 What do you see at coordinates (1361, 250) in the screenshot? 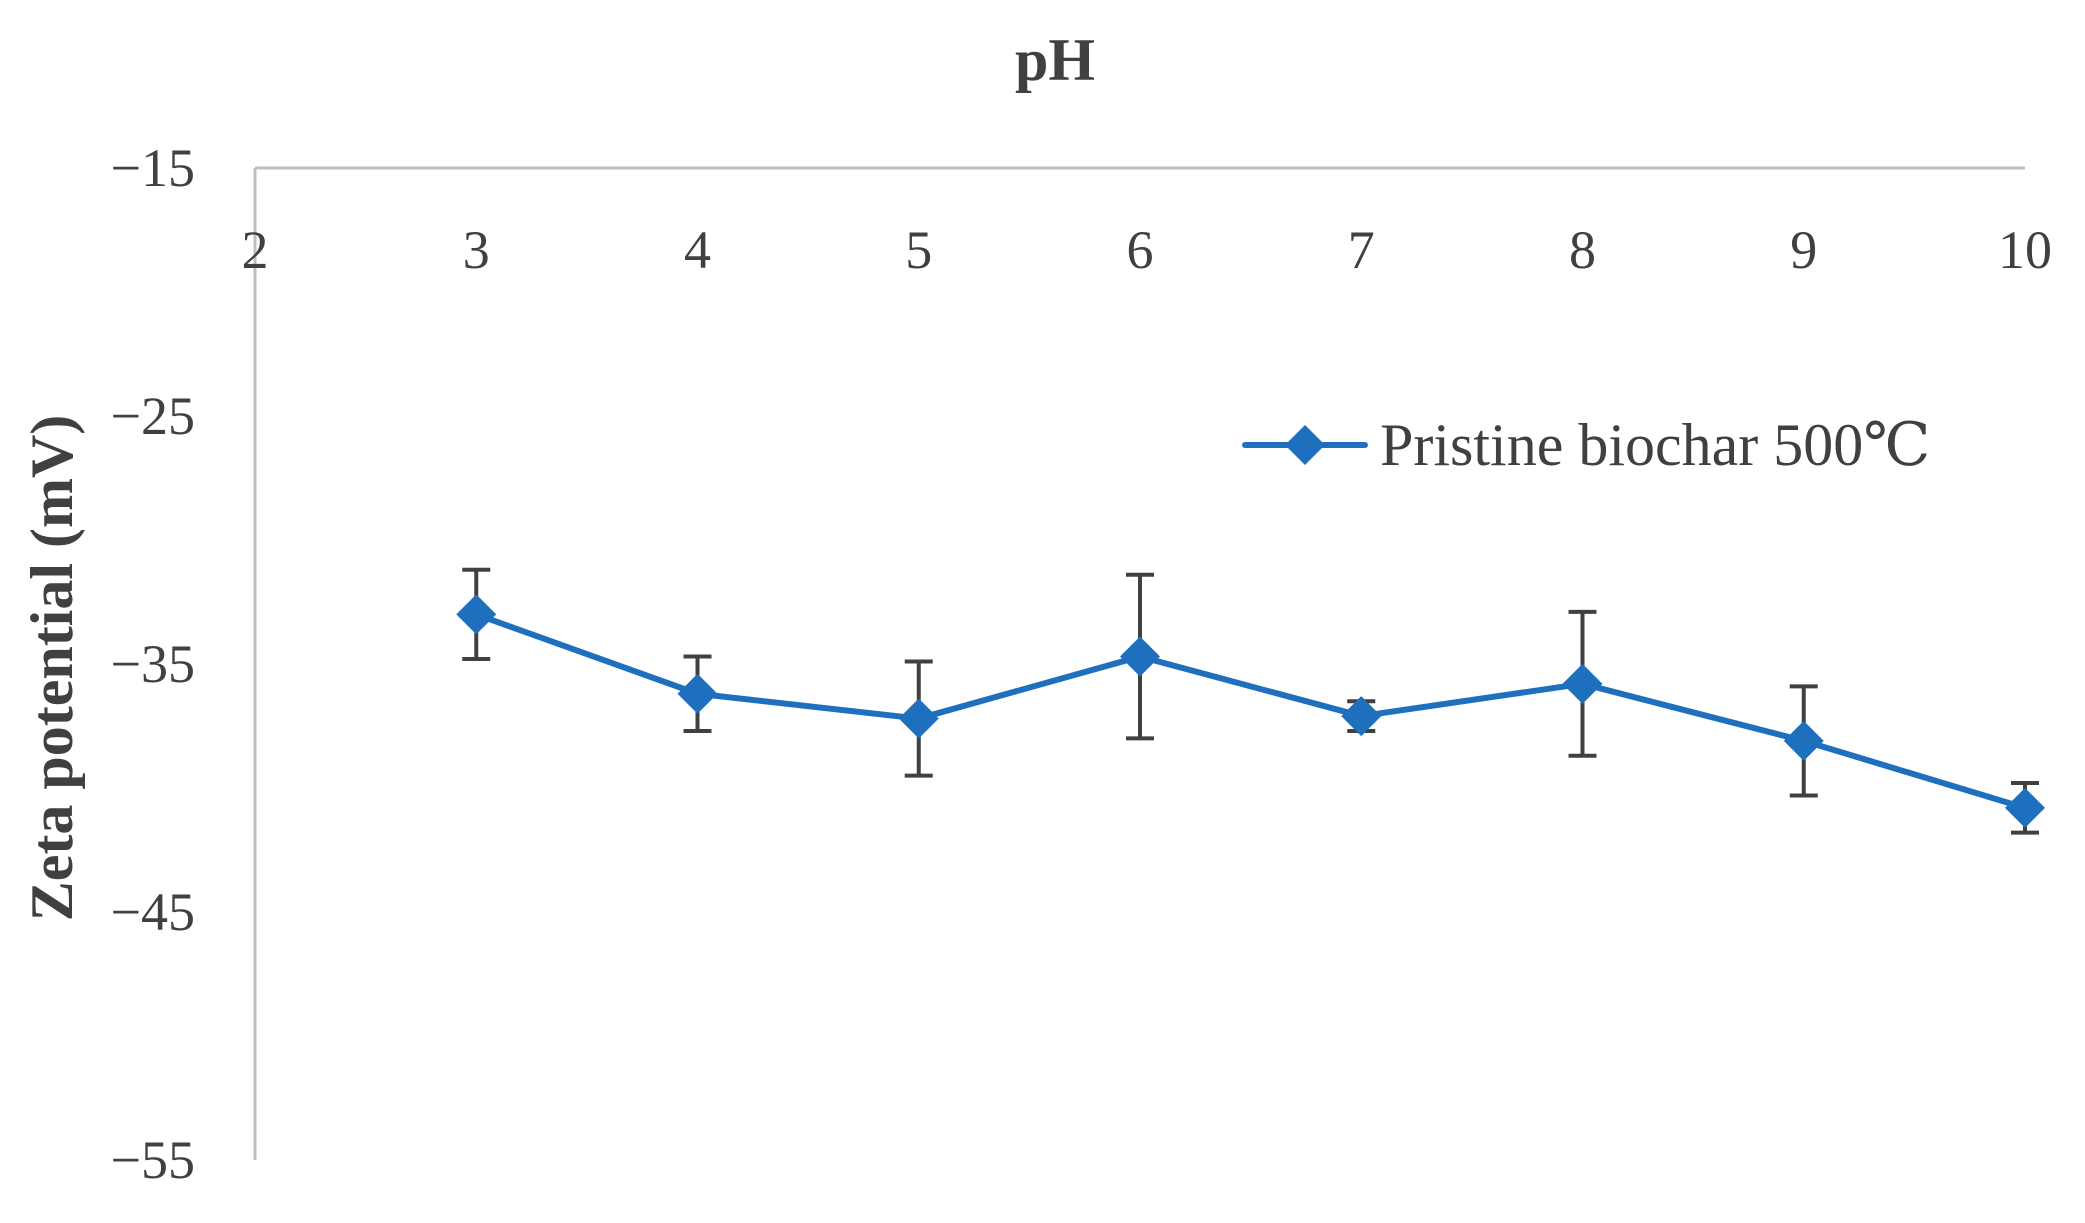
I see `x-tick-label: 7` at bounding box center [1361, 250].